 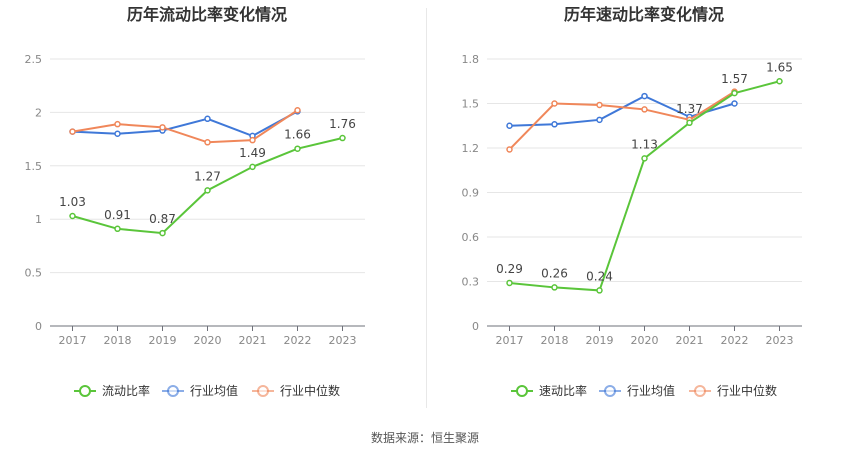 What do you see at coordinates (38, 112) in the screenshot?
I see `y-tick-label: 2` at bounding box center [38, 112].